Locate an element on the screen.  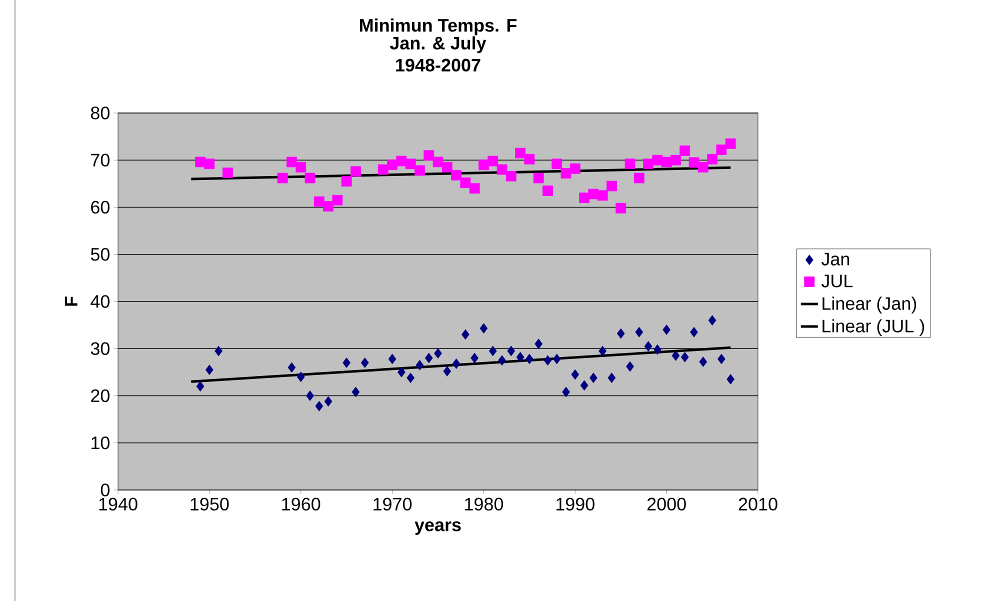
x-tick-label: 2000 is located at coordinates (666, 504).